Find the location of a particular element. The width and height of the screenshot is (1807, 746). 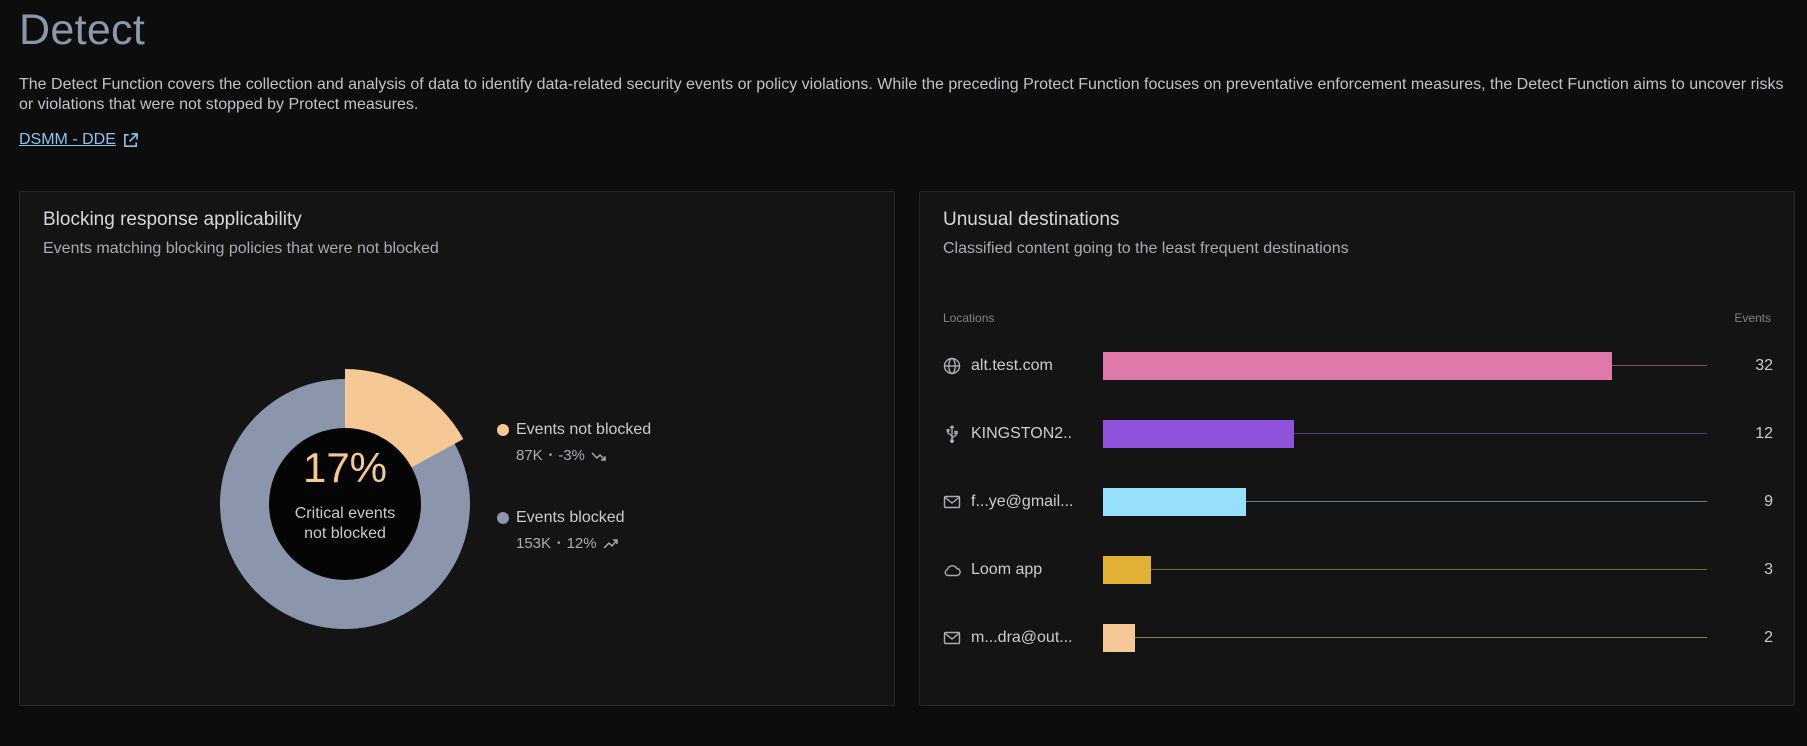

event-count: 12 is located at coordinates (1764, 433).